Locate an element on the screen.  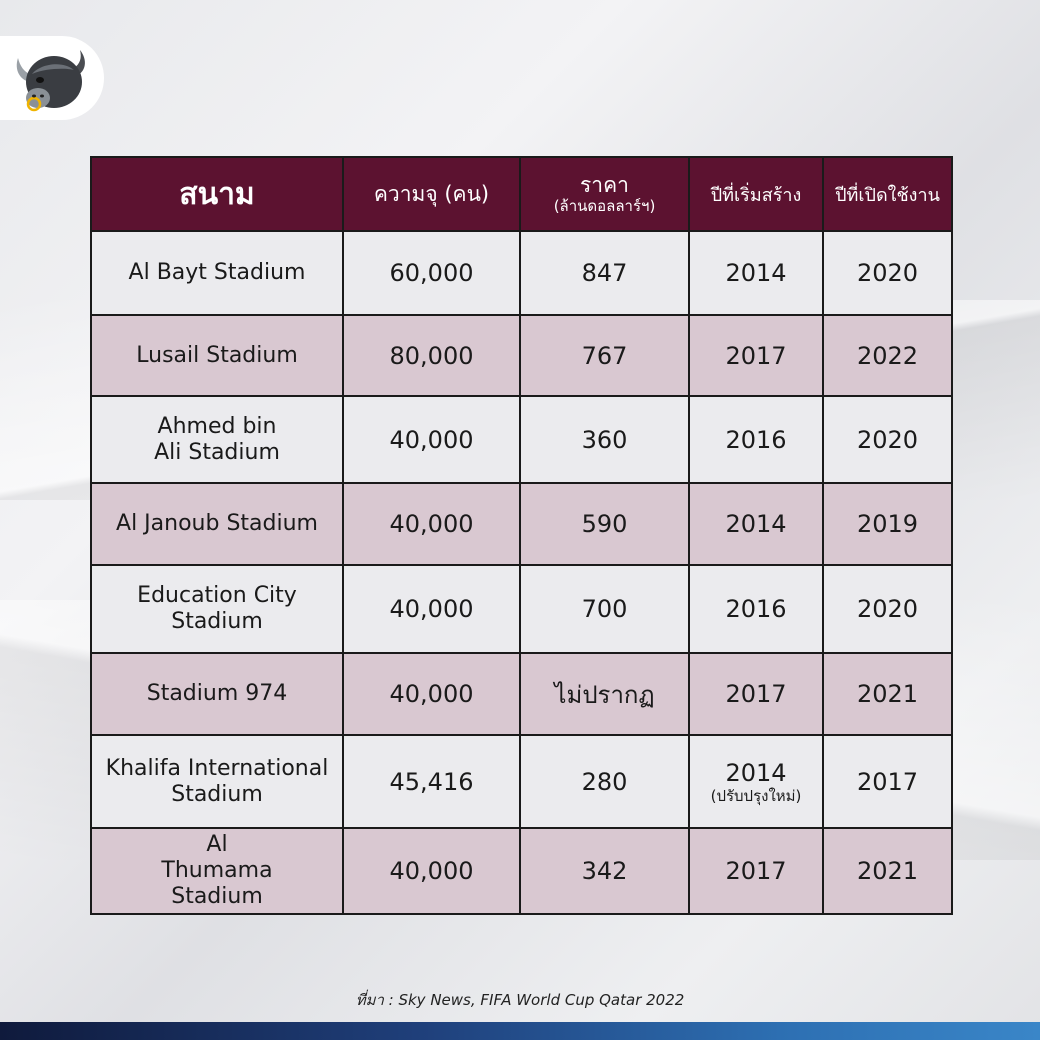
cell-start-year: 2014 (ปรับปรุงใหม่) is located at coordinates (756, 781).